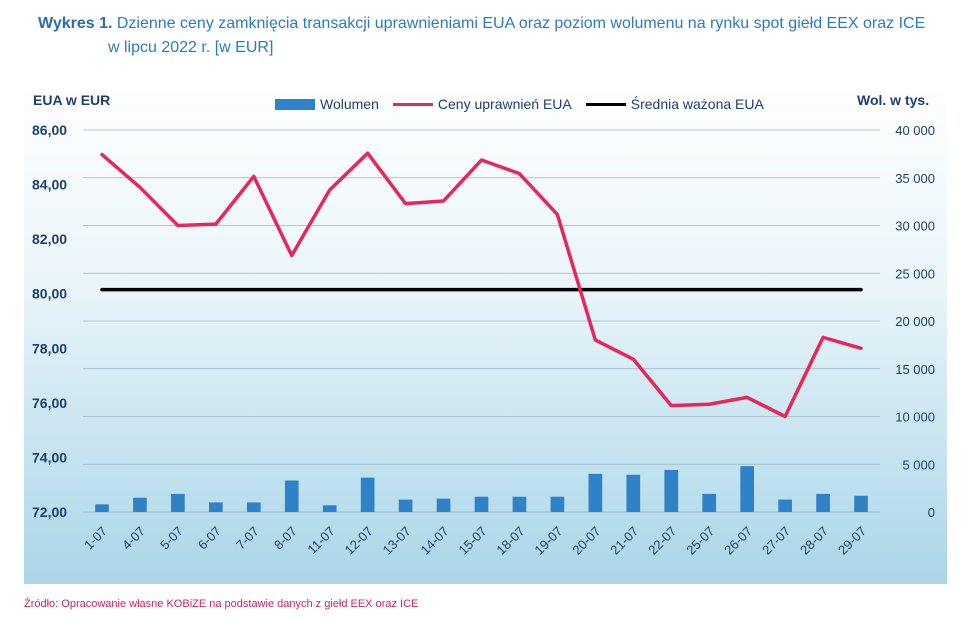 This screenshot has height=635, width=968. Describe the element at coordinates (75, 23) in the screenshot. I see `chart-title-lead: Wykres 1.` at that location.